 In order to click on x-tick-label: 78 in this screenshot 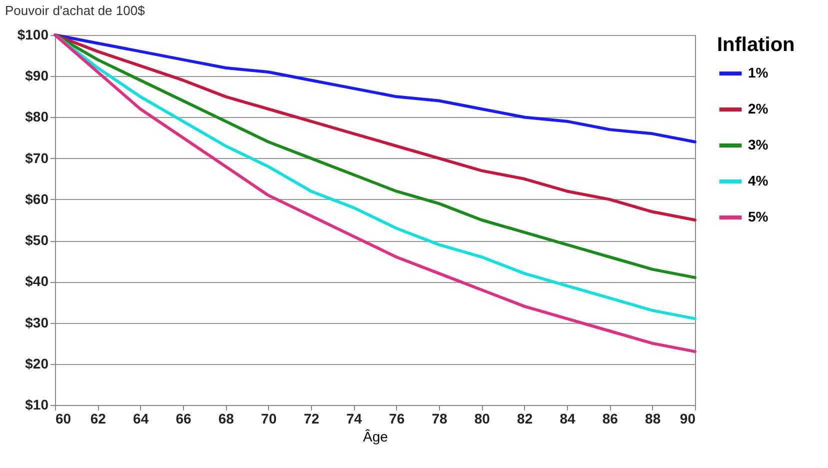, I will do `click(440, 418)`.